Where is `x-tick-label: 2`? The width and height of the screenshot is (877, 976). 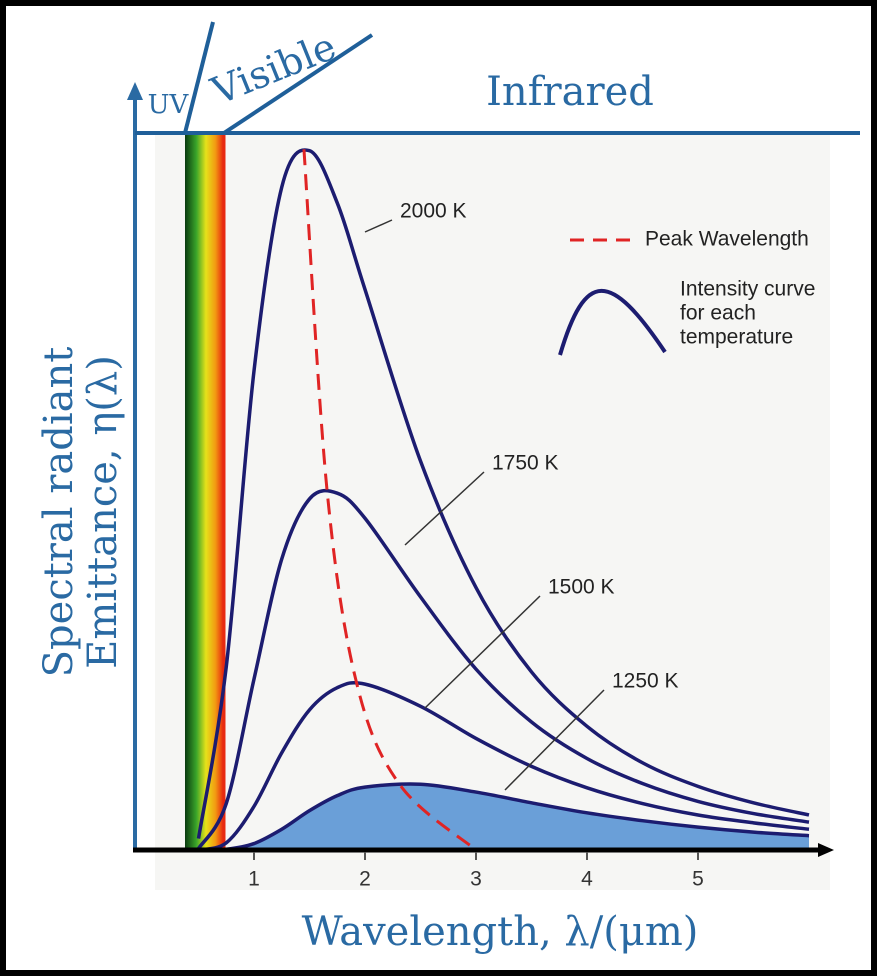 x-tick-label: 2 is located at coordinates (365, 879).